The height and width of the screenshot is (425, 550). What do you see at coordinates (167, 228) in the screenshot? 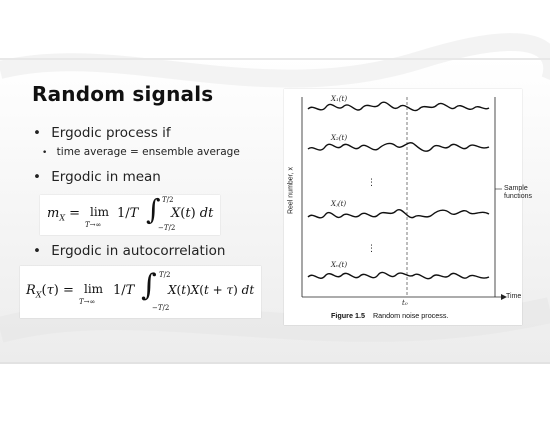
I see `mean-eq-lower: −T/2` at bounding box center [167, 228].